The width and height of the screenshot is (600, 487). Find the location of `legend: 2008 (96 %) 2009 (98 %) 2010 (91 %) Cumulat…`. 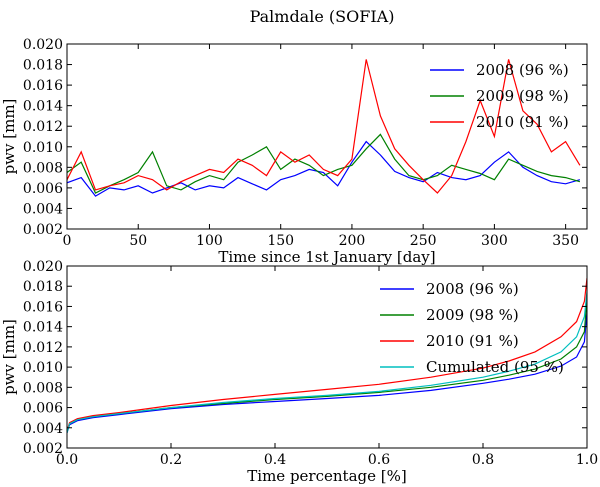

legend: 2008 (96 %) 2009 (98 %) 2010 (91 %) Cumulat… is located at coordinates (472, 328).